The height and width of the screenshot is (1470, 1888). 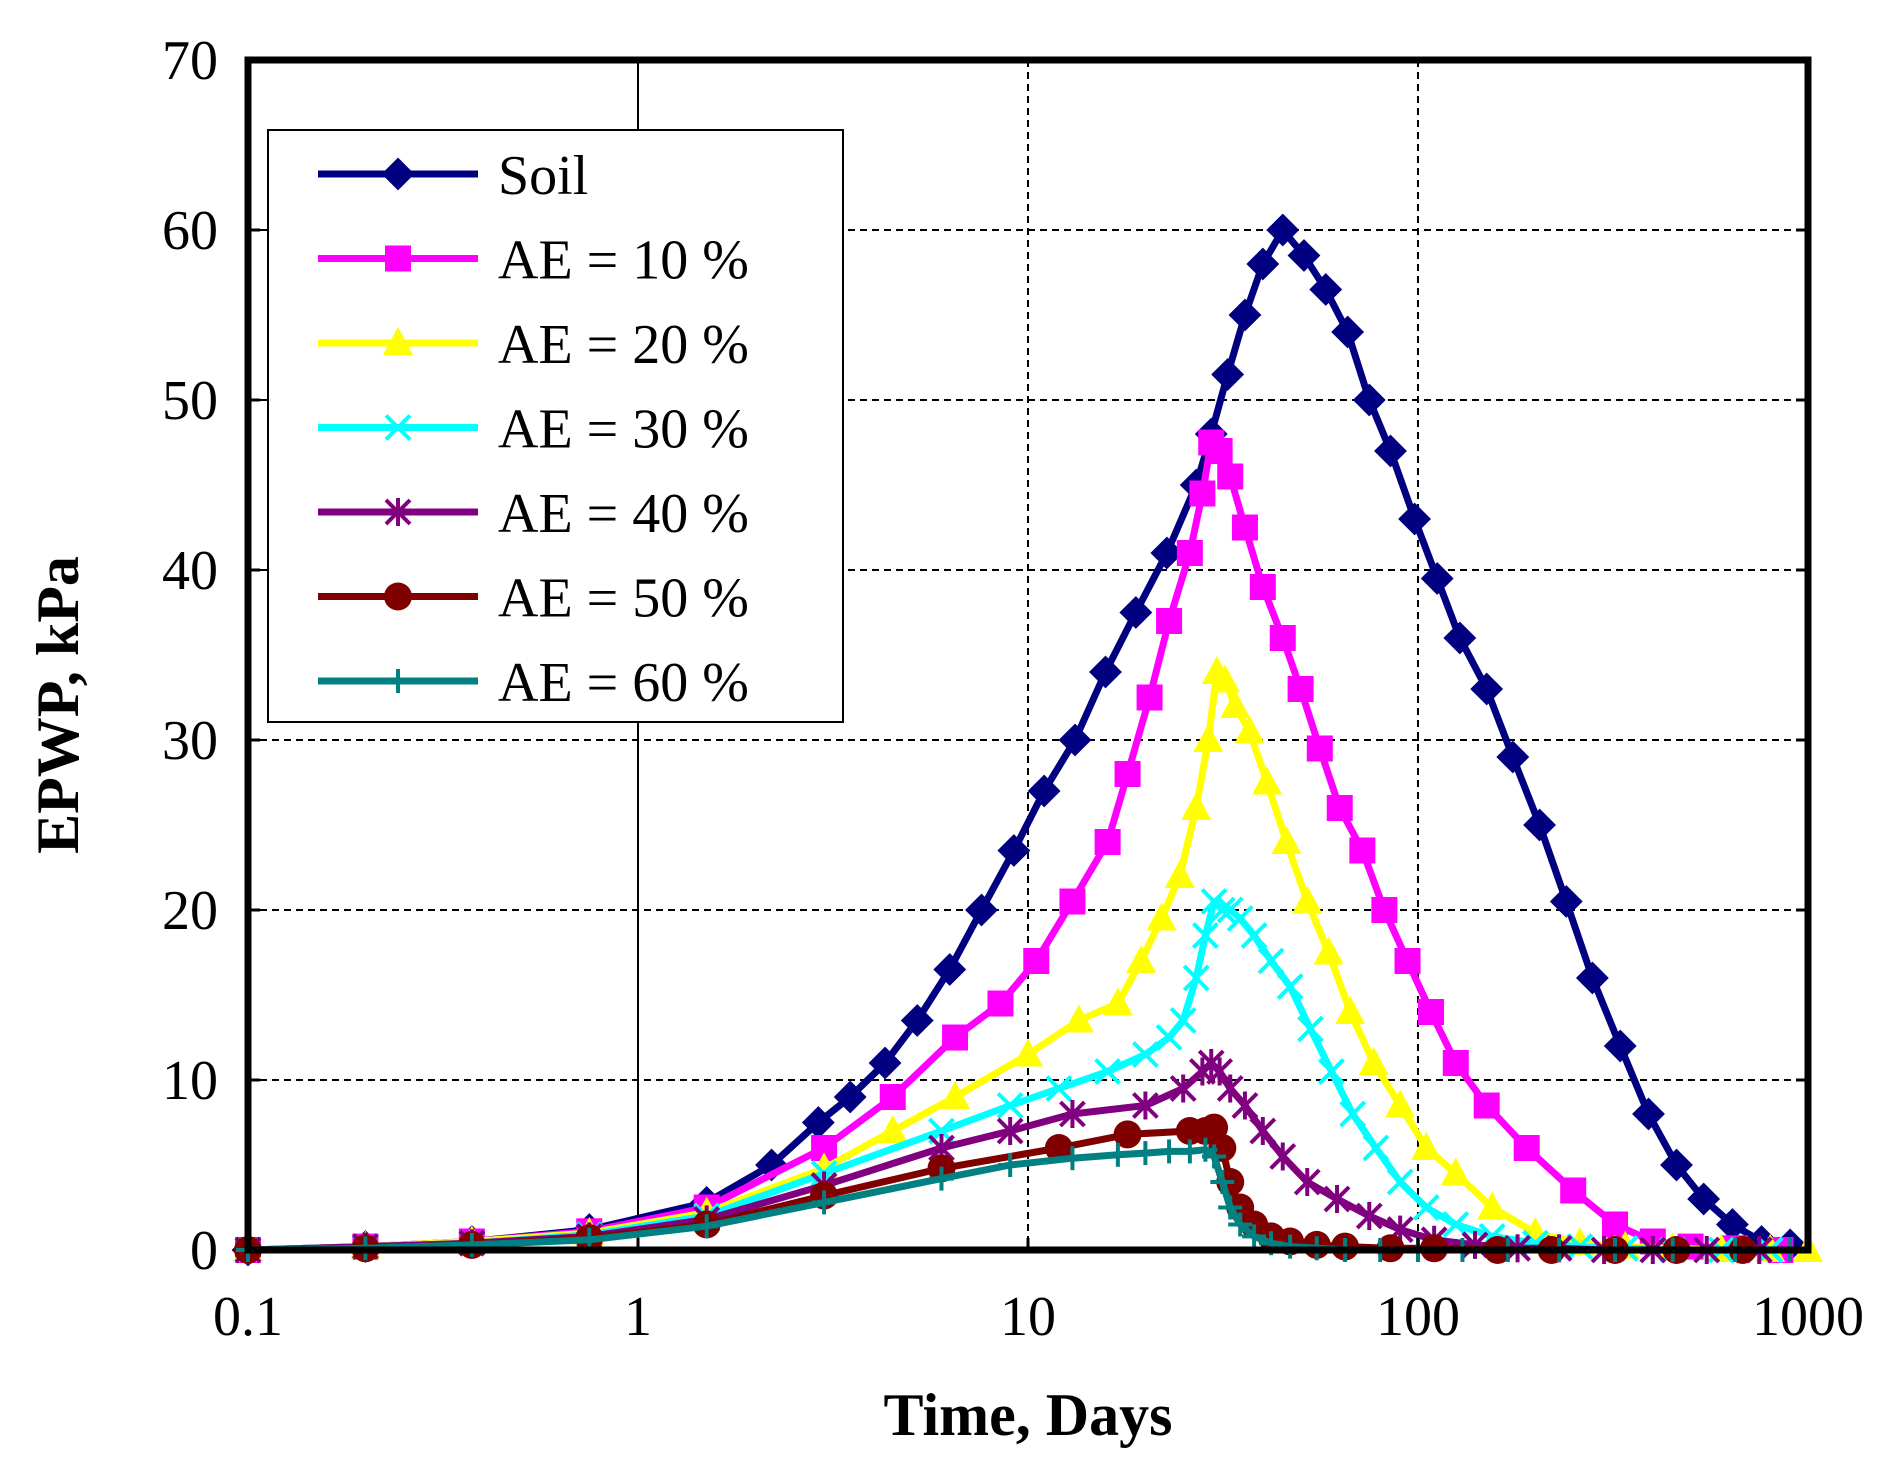 What do you see at coordinates (204, 1251) in the screenshot?
I see `y-tick-label: 0` at bounding box center [204, 1251].